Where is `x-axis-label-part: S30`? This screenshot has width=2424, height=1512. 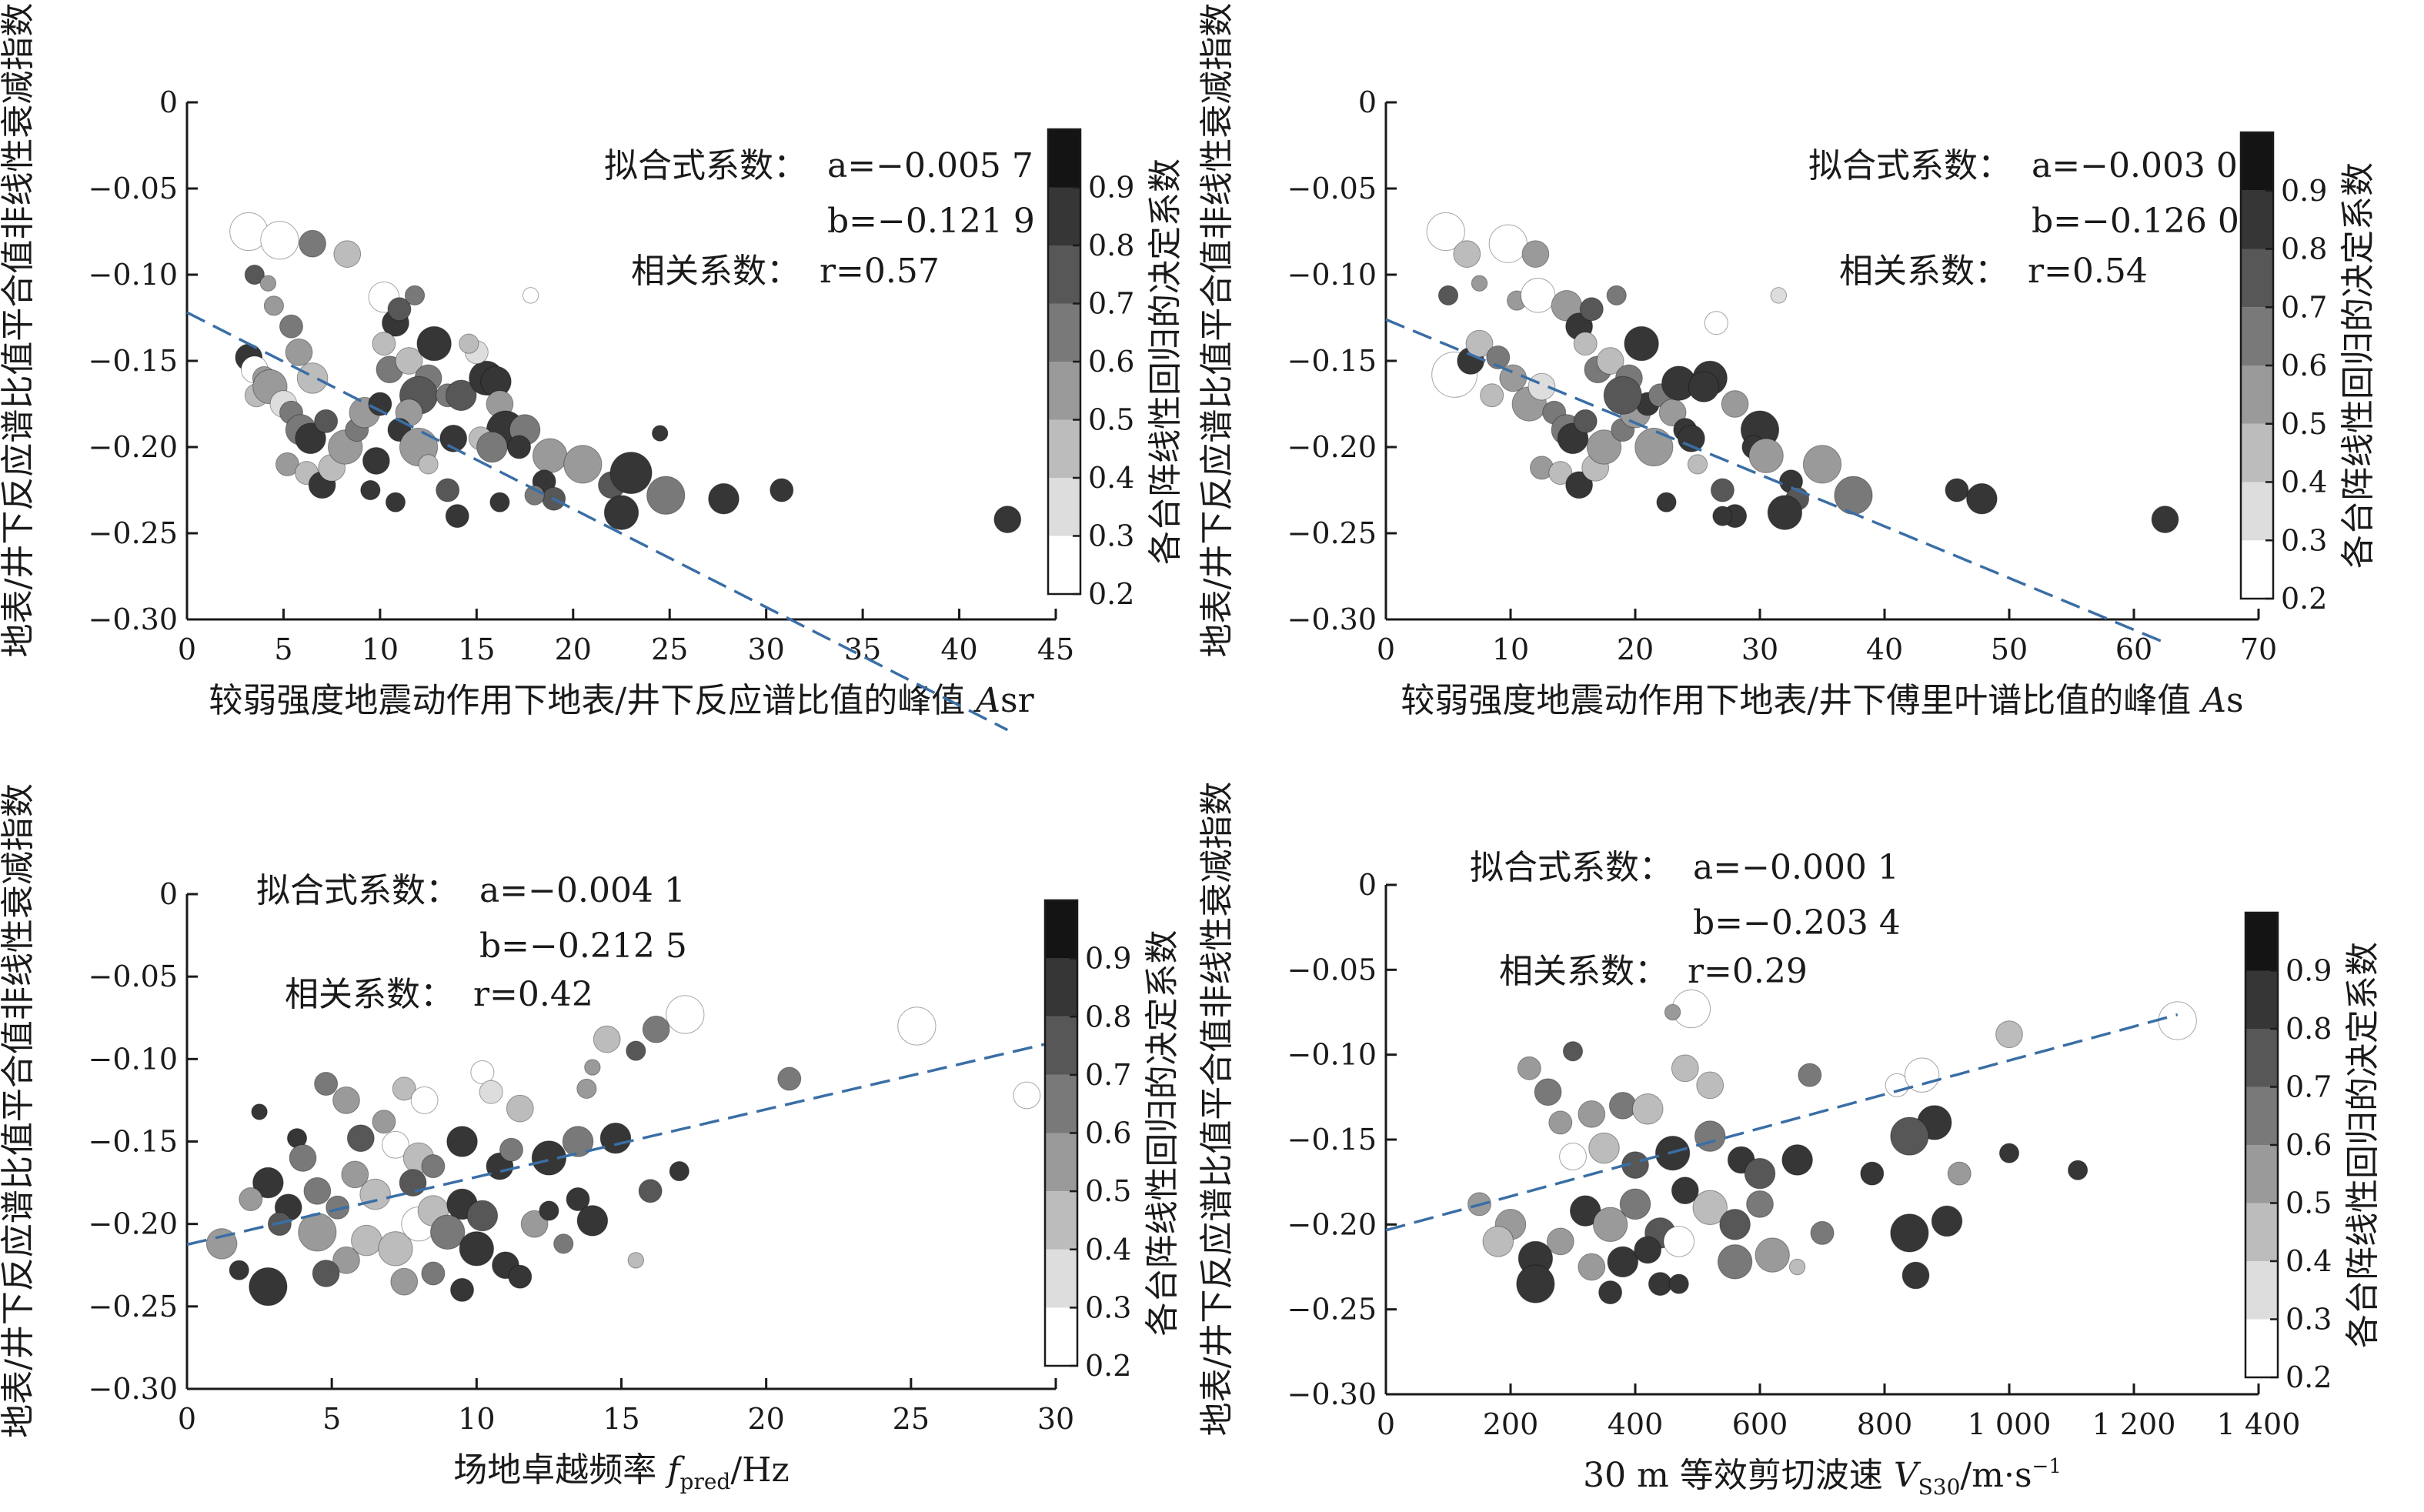 x-axis-label-part: S30 is located at coordinates (1939, 1487).